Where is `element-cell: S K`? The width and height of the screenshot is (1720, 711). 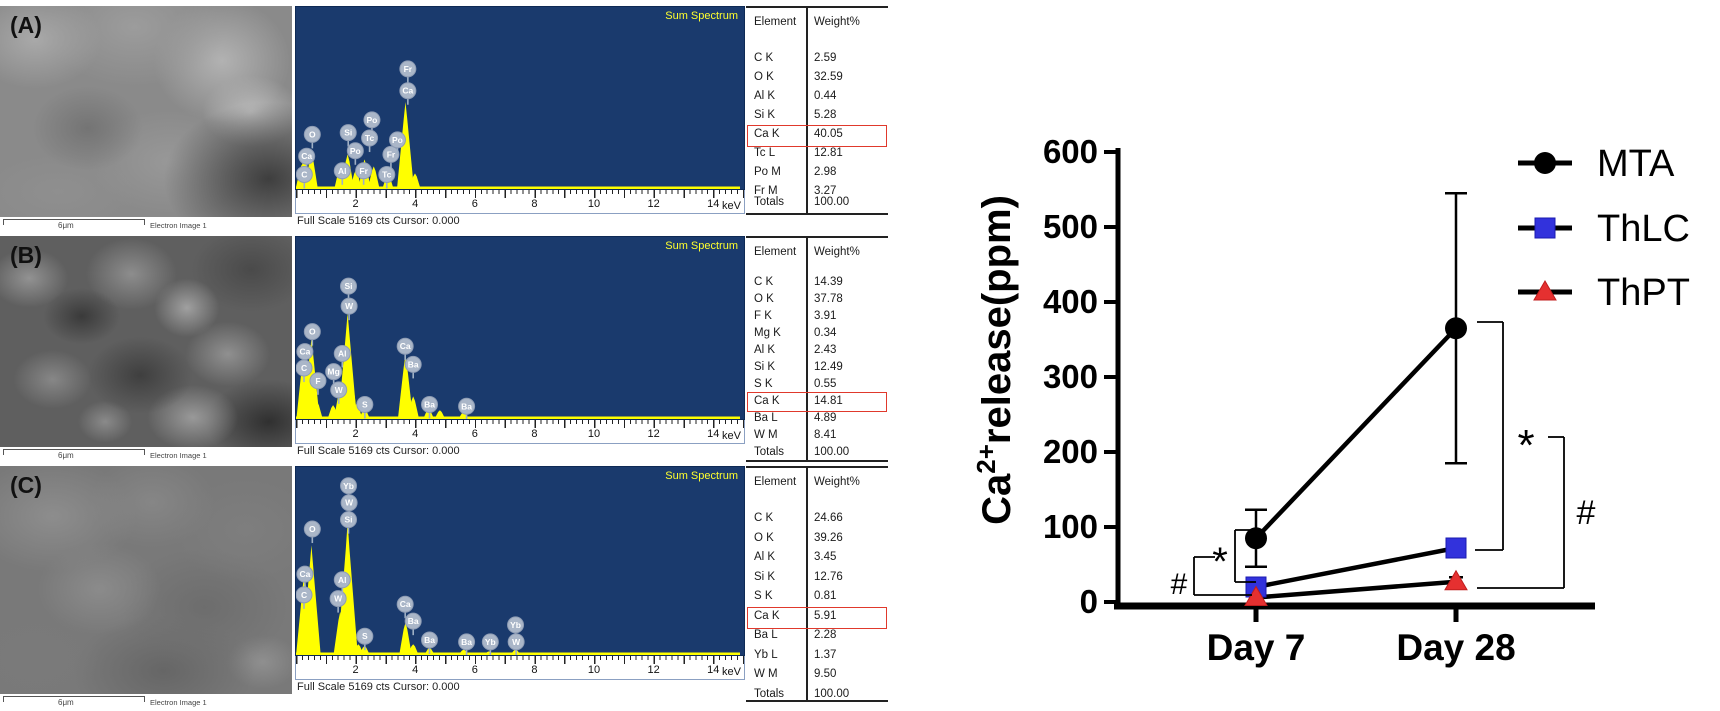
element-cell: S K is located at coordinates (763, 596).